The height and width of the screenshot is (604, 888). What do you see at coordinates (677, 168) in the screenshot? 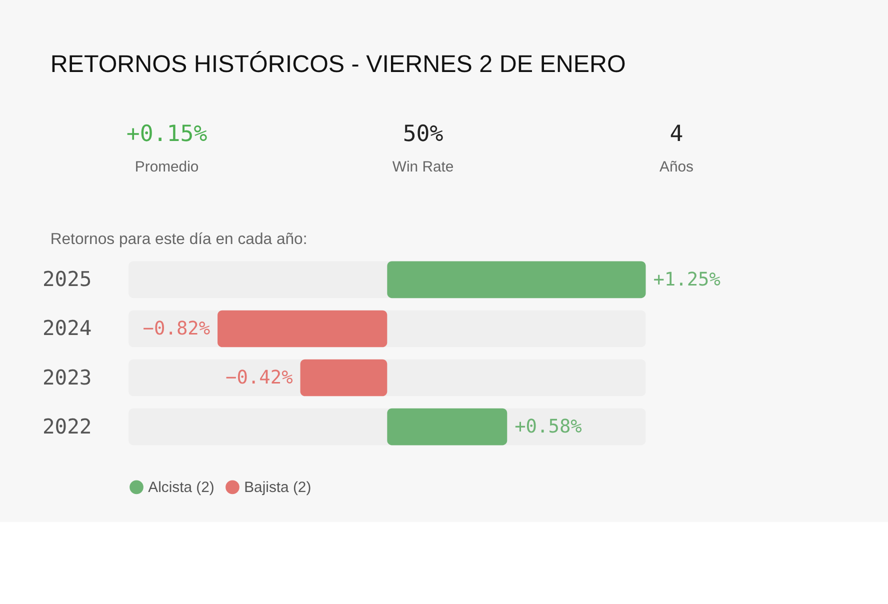
I see `text: Años` at bounding box center [677, 168].